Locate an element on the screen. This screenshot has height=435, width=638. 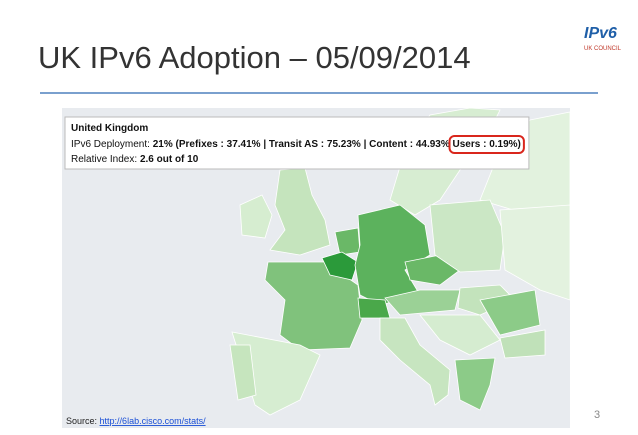
bulgaria is located at coordinates (522, 344).